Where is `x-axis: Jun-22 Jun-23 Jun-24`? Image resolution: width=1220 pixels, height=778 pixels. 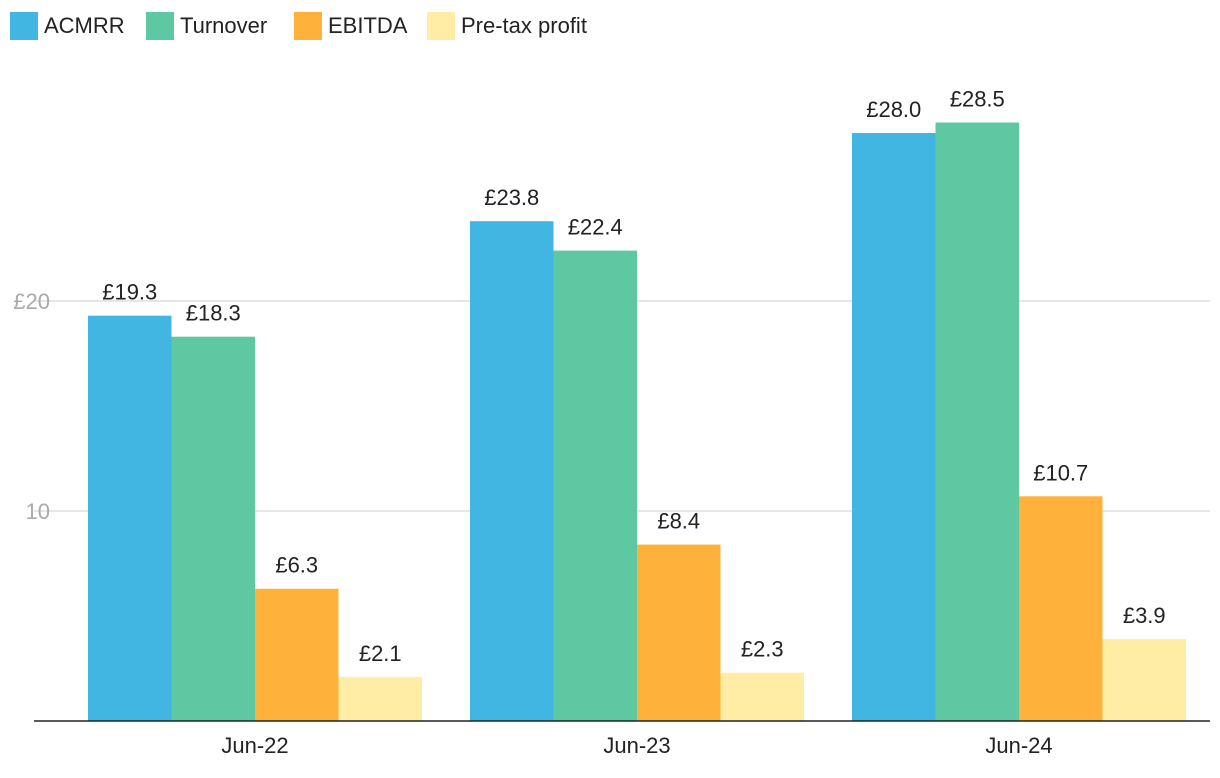
x-axis: Jun-22 Jun-23 Jun-24 is located at coordinates (636, 745).